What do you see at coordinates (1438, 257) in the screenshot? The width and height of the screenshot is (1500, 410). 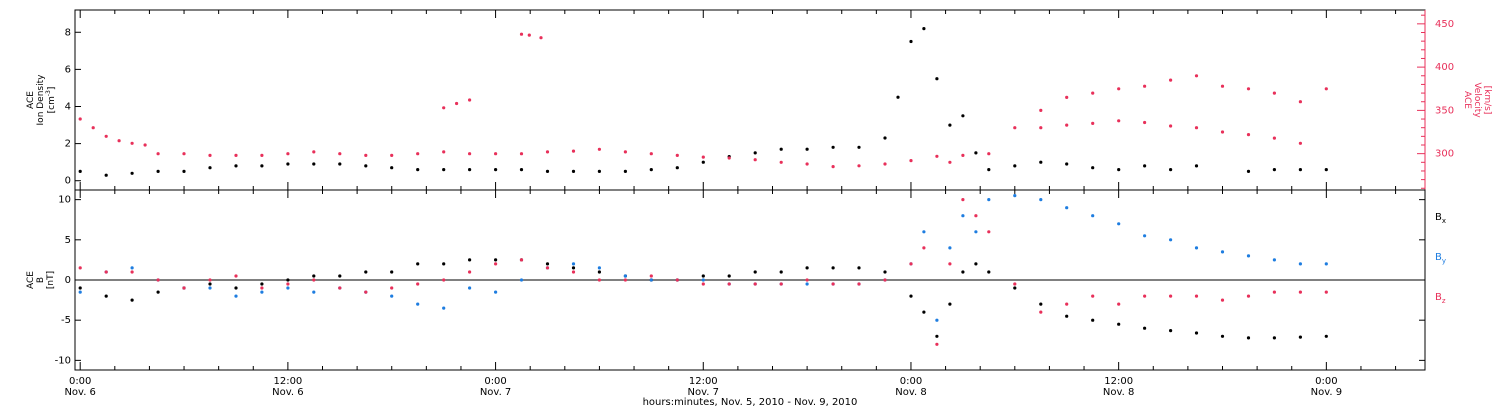 I see `legend-symbol: B` at bounding box center [1438, 257].